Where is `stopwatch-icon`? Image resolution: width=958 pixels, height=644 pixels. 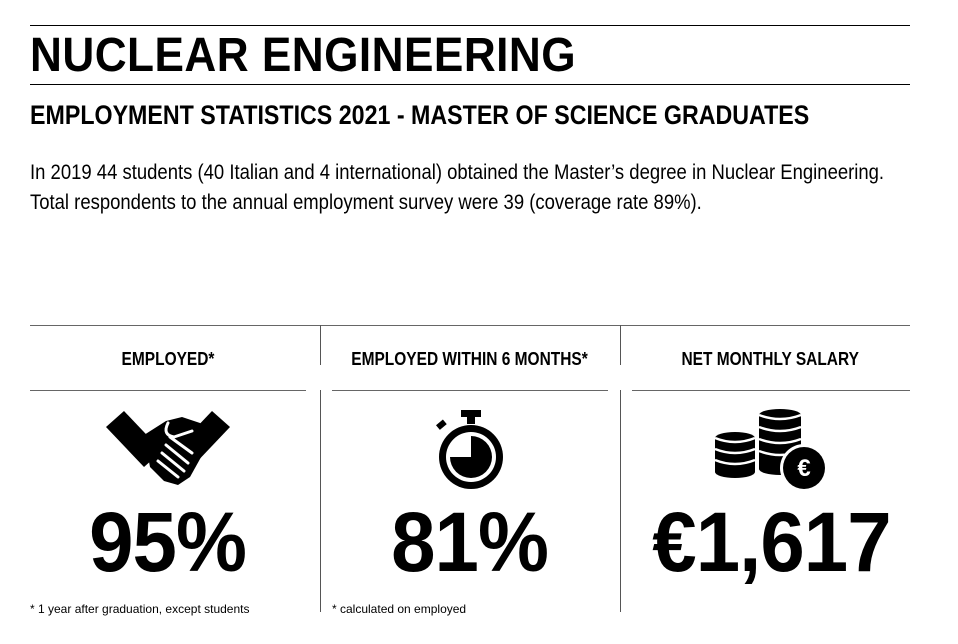 stopwatch-icon is located at coordinates (471, 451).